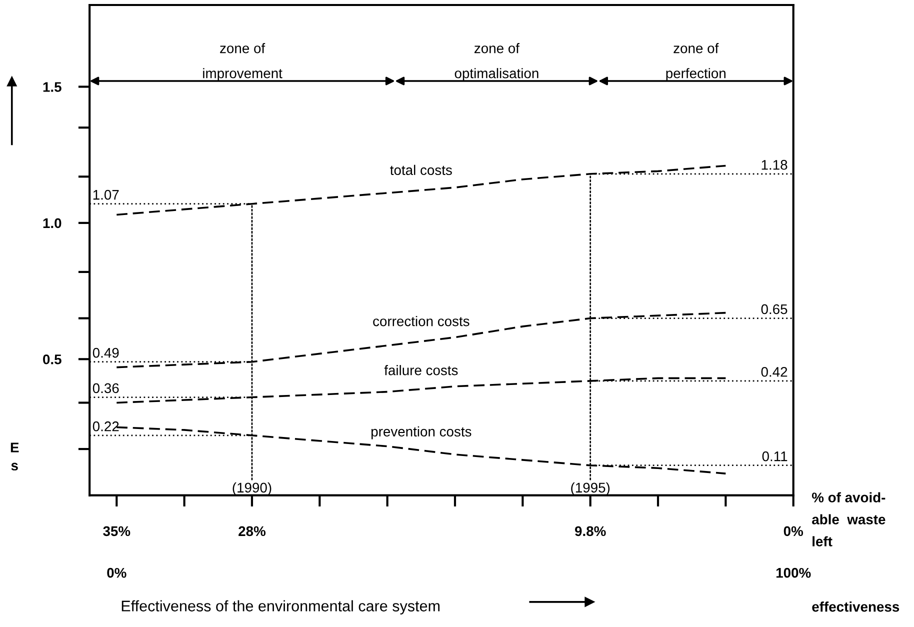 Image resolution: width=914 pixels, height=627 pixels. I want to click on annotation: zone of perfection, so click(696, 62).